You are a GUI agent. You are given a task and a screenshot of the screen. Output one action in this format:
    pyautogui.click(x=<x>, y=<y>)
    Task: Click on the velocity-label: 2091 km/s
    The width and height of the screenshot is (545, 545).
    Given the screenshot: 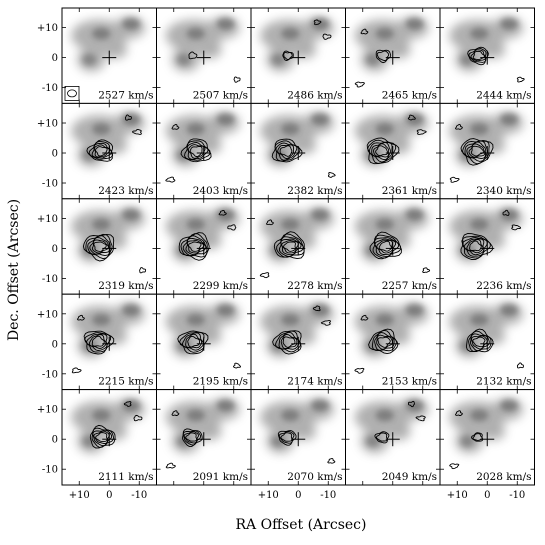 What is the action you would take?
    pyautogui.click(x=220, y=477)
    